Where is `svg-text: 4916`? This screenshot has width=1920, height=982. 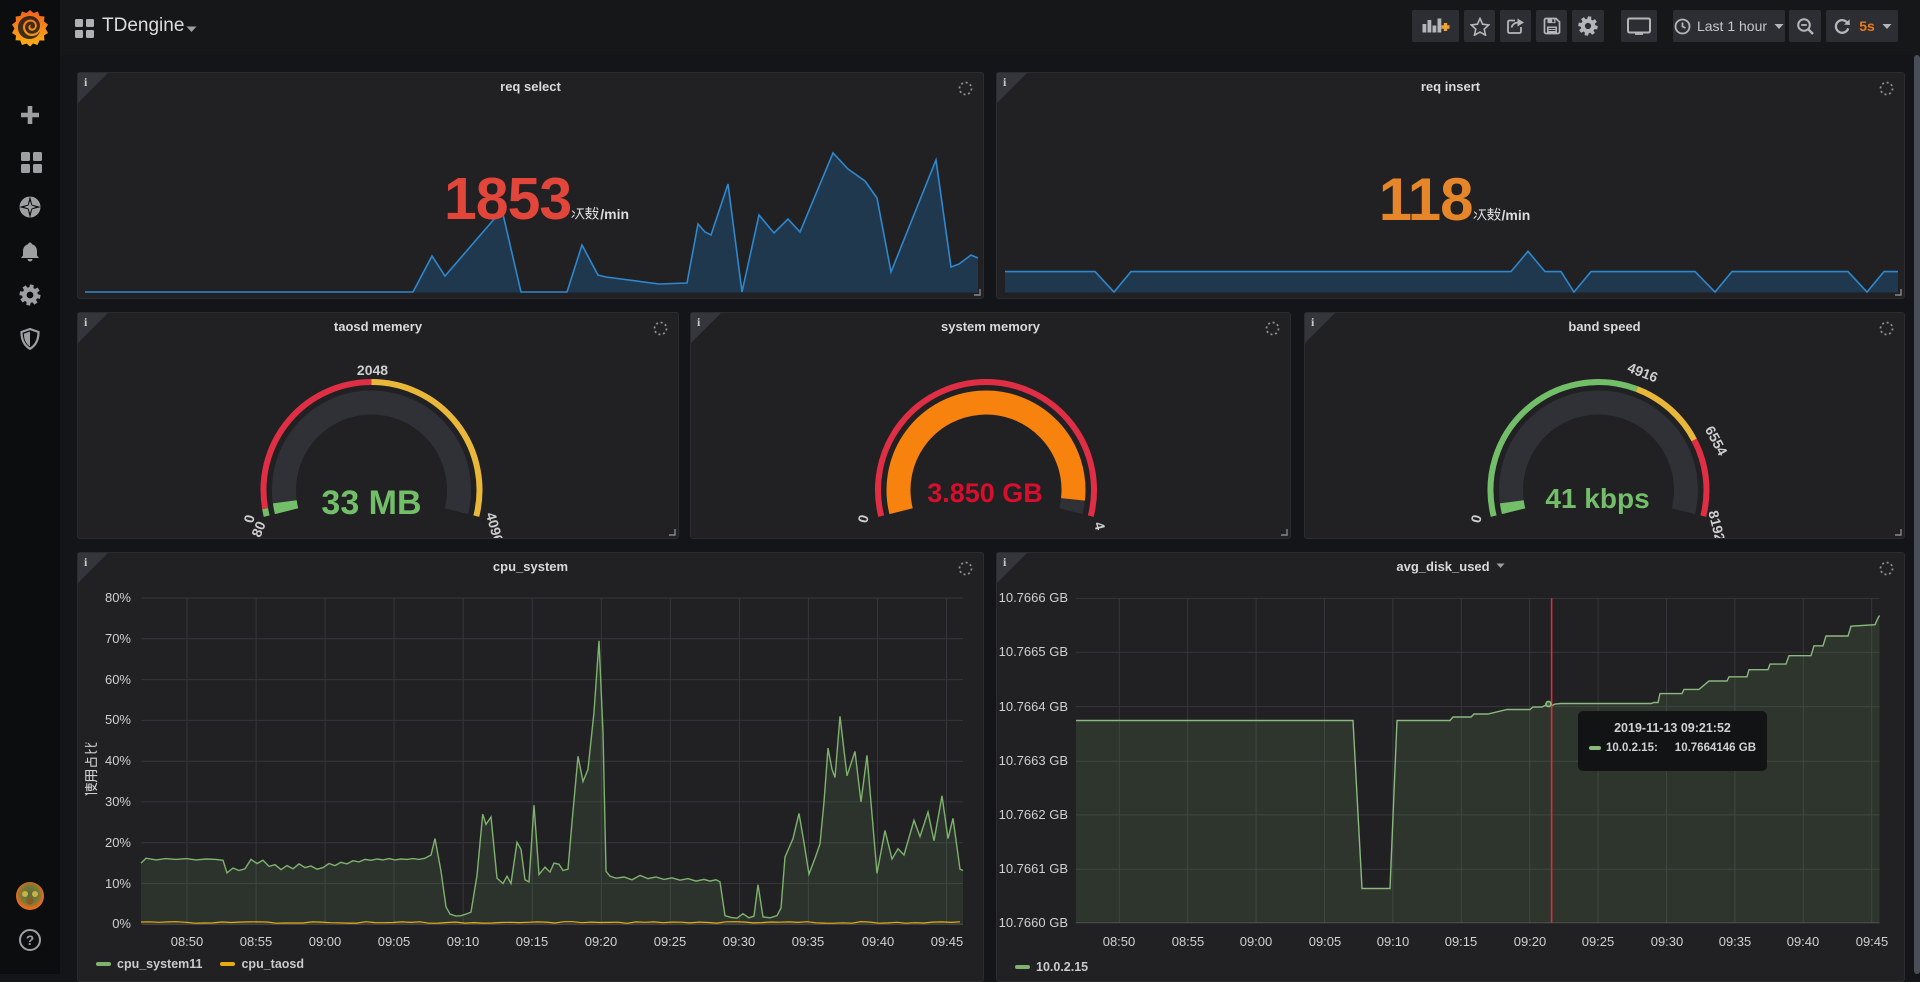
svg-text: 4916 is located at coordinates (1642, 372).